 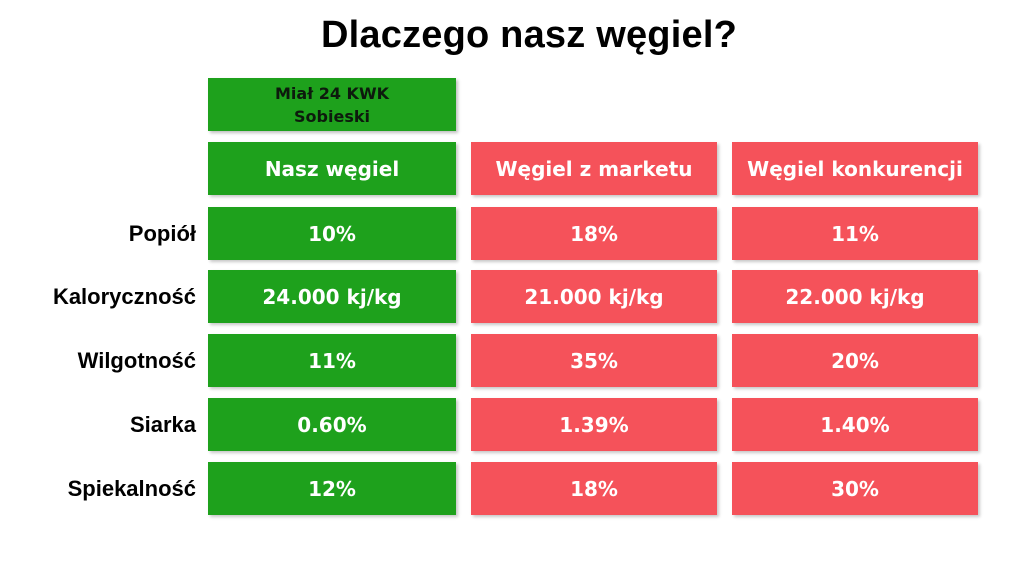 I want to click on row-label-sulfur: Siarka, so click(x=162, y=424).